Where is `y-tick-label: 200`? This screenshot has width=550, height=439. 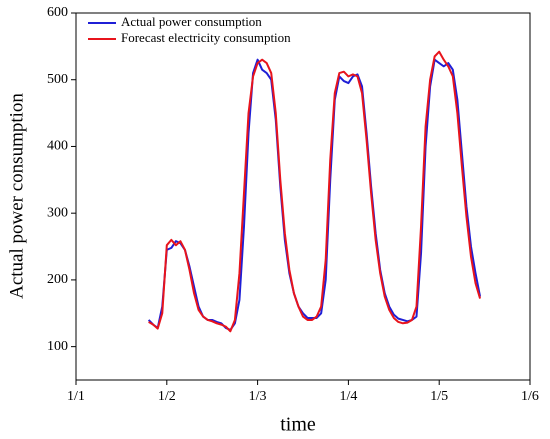
y-tick-label: 200 is located at coordinates (57, 279).